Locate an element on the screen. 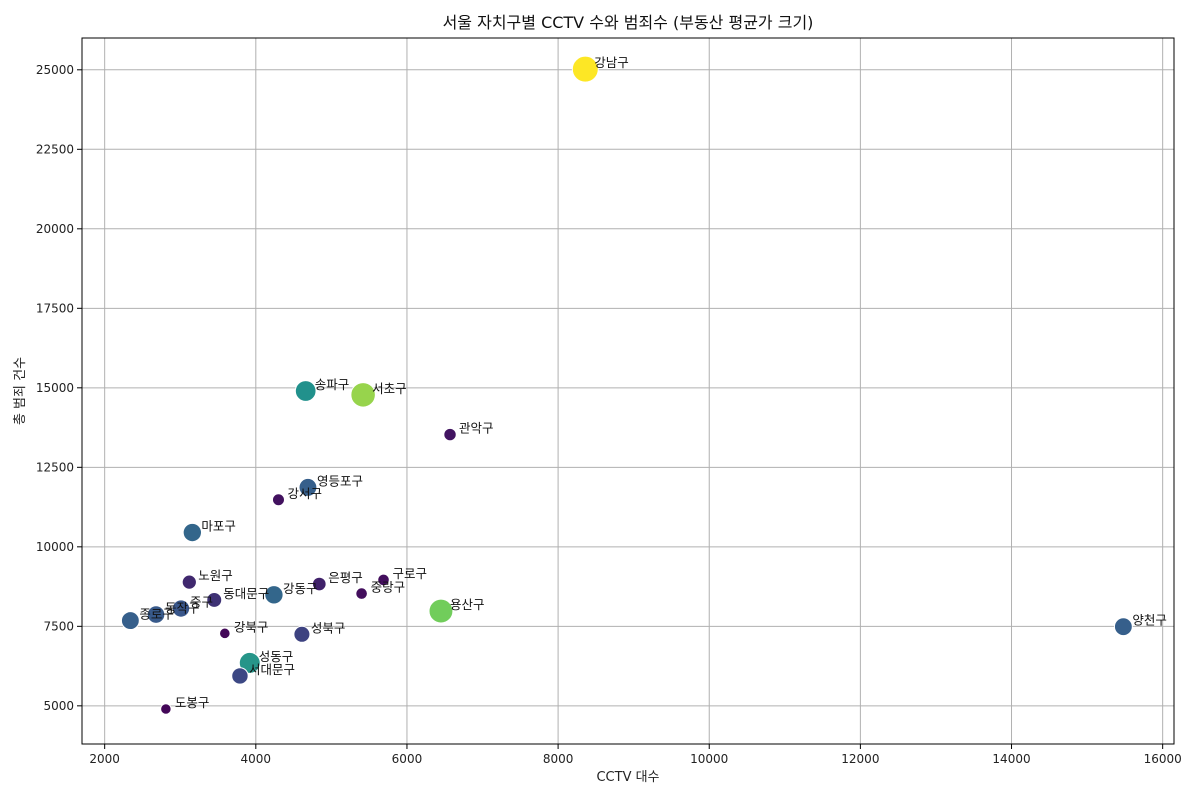 The width and height of the screenshot is (1200, 800). point-label: 서초구 is located at coordinates (389, 388).